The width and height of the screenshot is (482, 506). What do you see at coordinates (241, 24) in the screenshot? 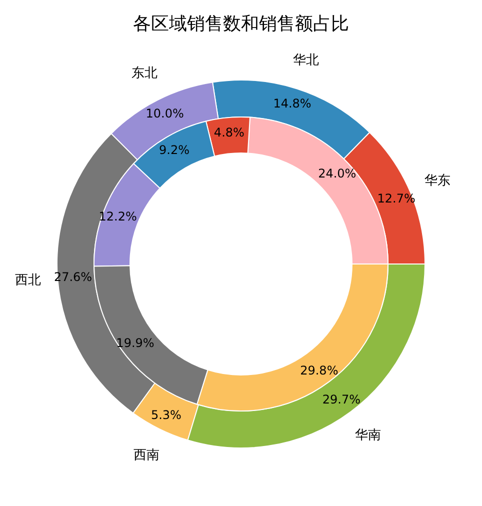
I see `chart-title: 各区域销售数和销售额占比` at bounding box center [241, 24].